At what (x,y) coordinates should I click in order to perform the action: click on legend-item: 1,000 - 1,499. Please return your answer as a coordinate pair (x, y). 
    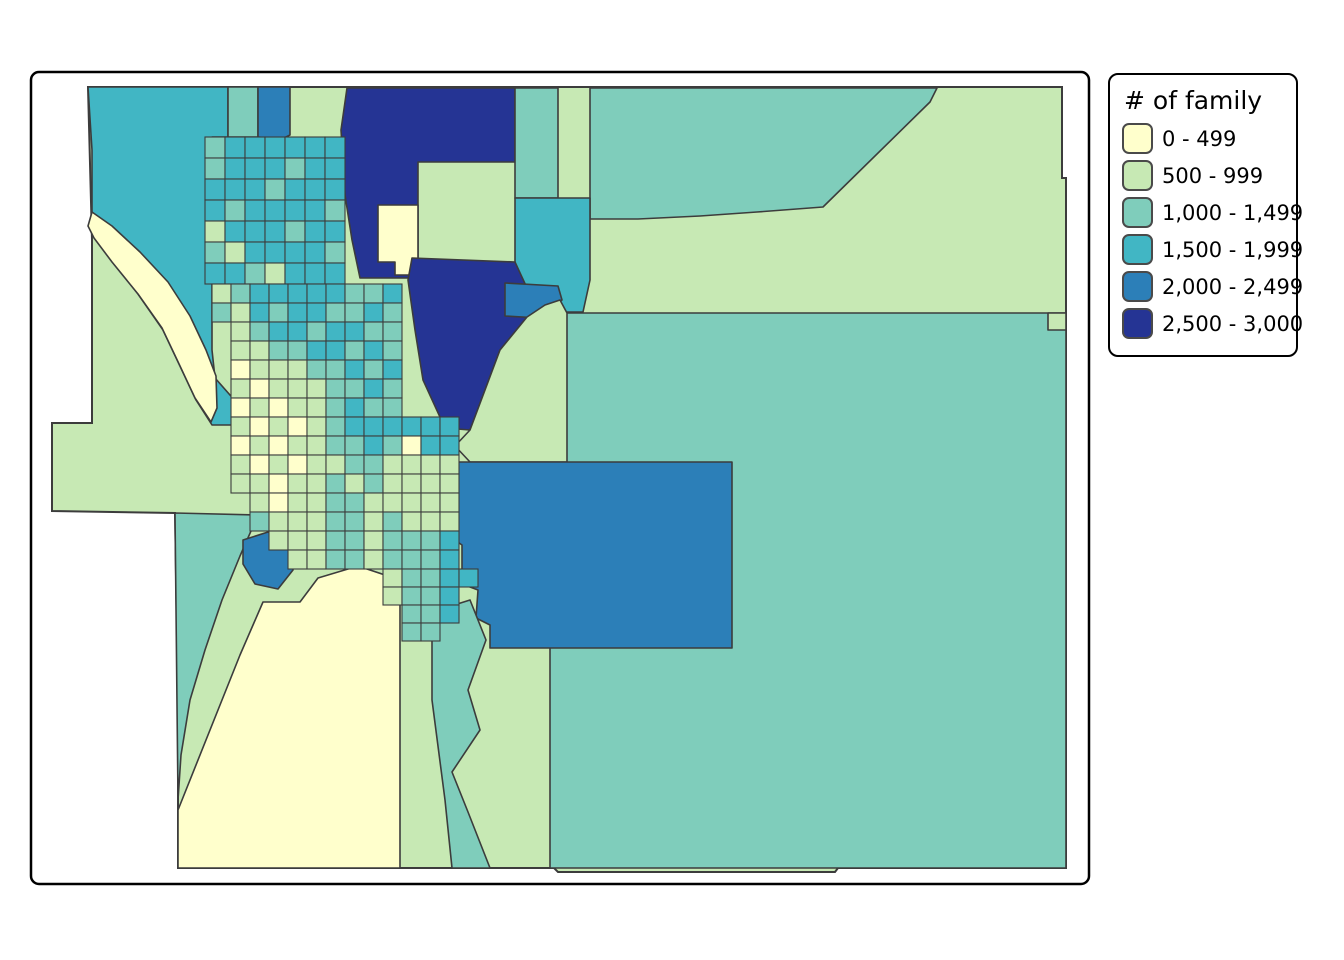
    Looking at the image, I should click on (1212, 212).